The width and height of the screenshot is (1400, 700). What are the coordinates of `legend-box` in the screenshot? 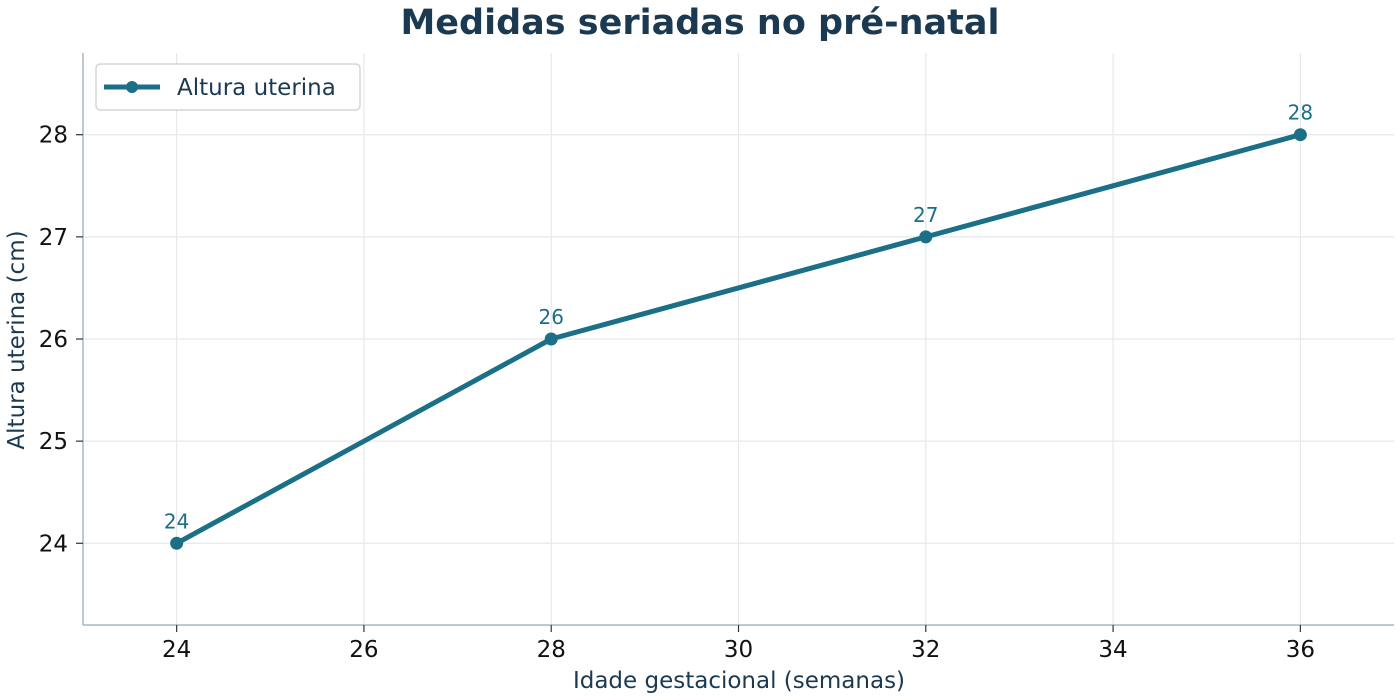 It's located at (228, 87).